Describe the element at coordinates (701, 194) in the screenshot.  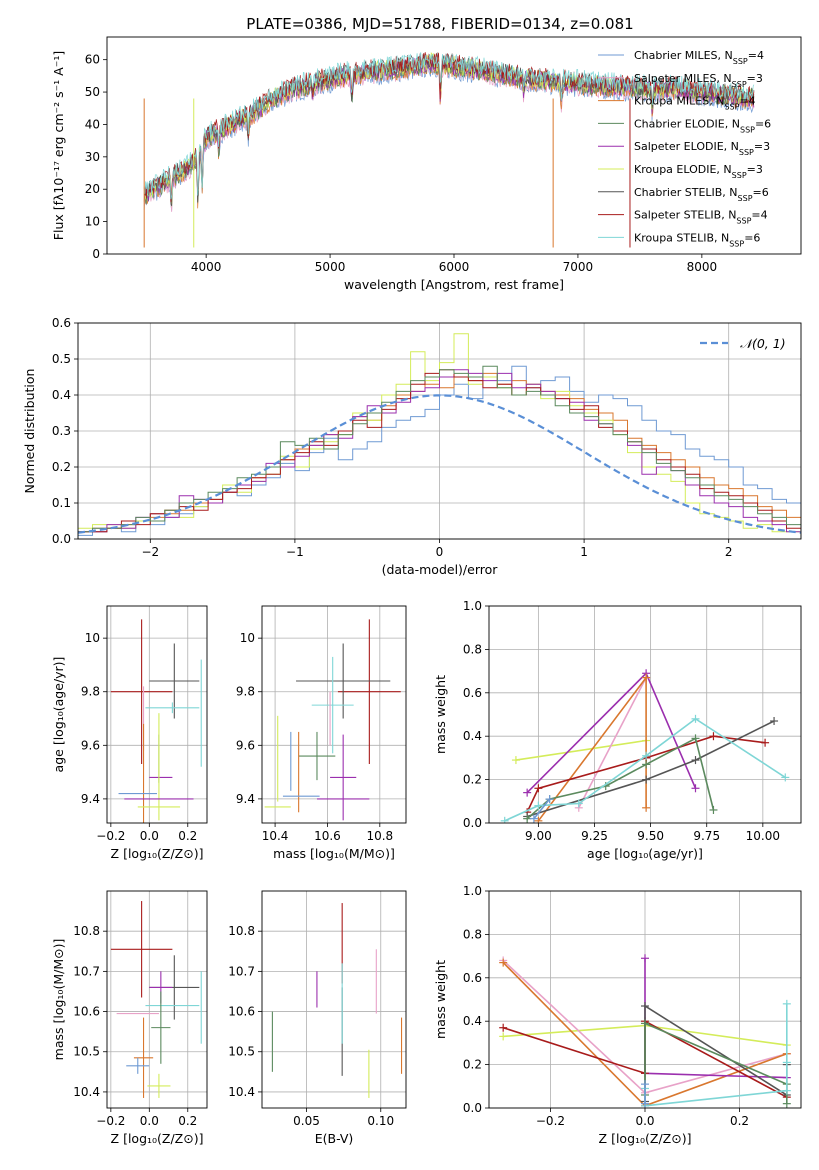
I see `legend-label: Chabrier STELIB, NSSP=6` at that location.